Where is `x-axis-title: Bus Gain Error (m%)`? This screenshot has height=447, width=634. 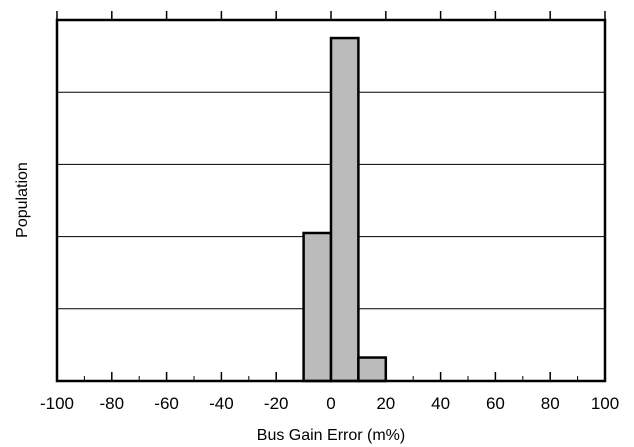
x-axis-title: Bus Gain Error (m%) is located at coordinates (331, 435).